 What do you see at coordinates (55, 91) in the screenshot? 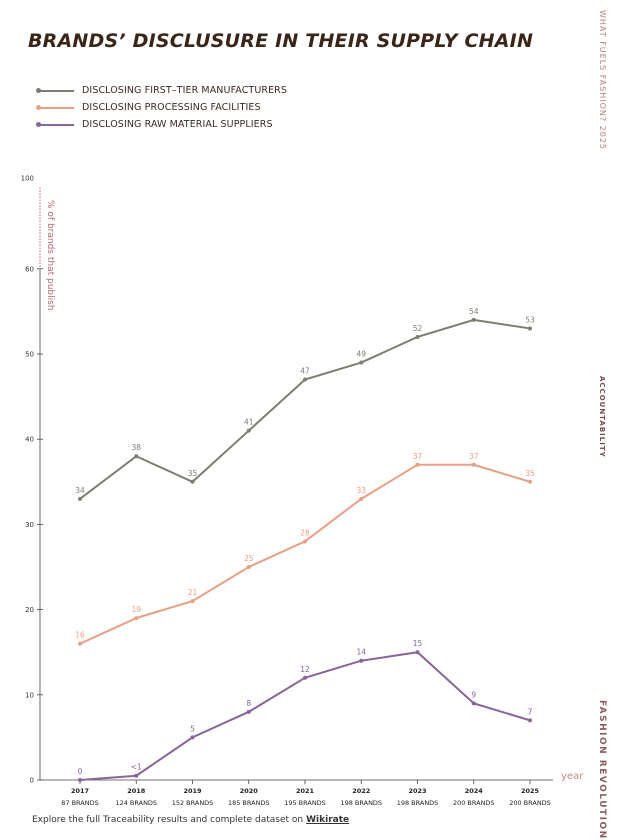
I see `legend-swatch-first-tier` at bounding box center [55, 91].